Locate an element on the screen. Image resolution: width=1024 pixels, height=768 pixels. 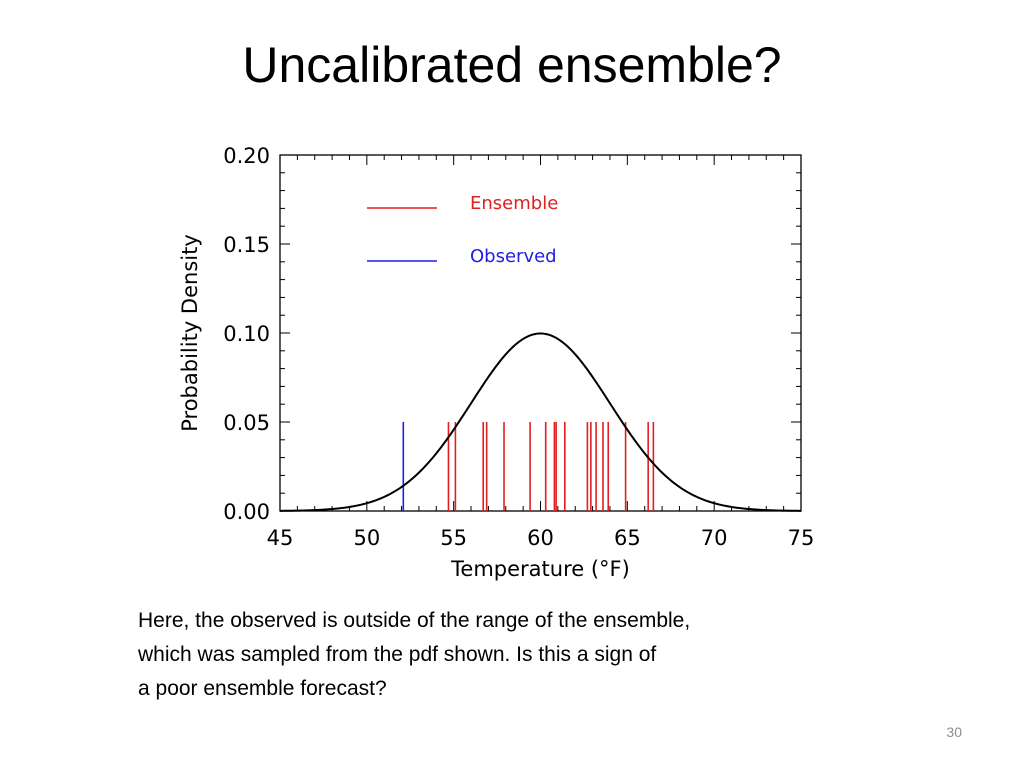
x-tick-label: 55 is located at coordinates (453, 538).